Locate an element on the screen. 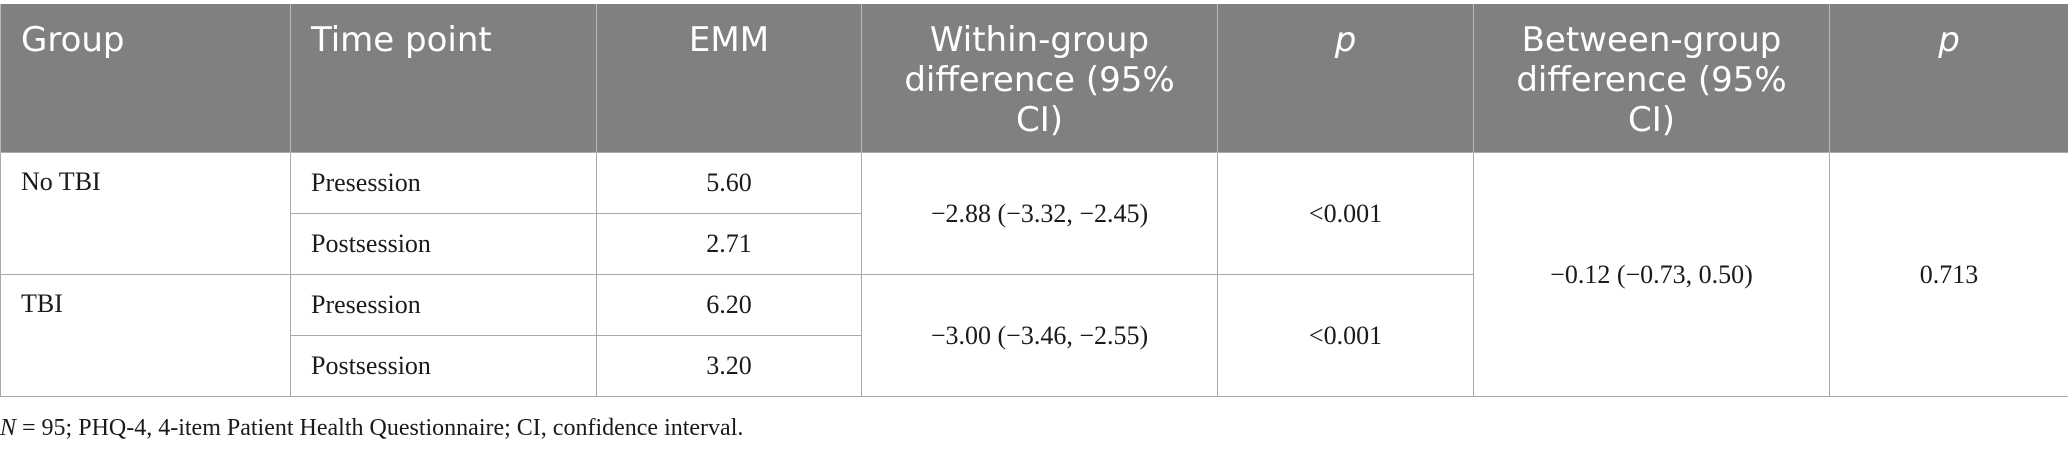 The height and width of the screenshot is (454, 2068). group-cell-no-tbi: No TBI is located at coordinates (145, 213).